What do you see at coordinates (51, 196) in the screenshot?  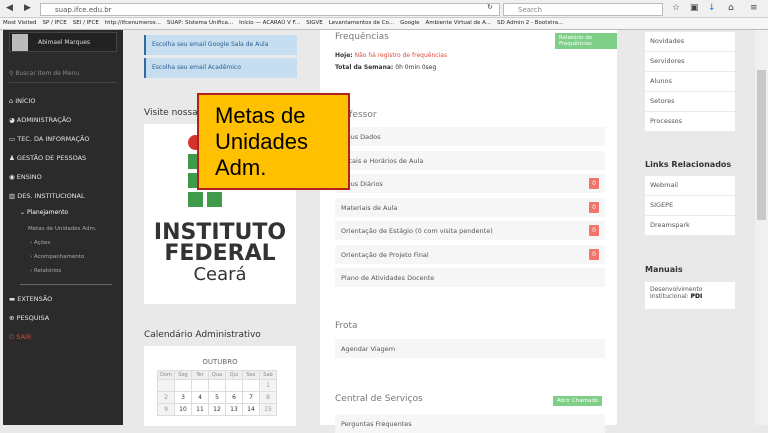 I see `label: DES. INSTITUCIONAL` at bounding box center [51, 196].